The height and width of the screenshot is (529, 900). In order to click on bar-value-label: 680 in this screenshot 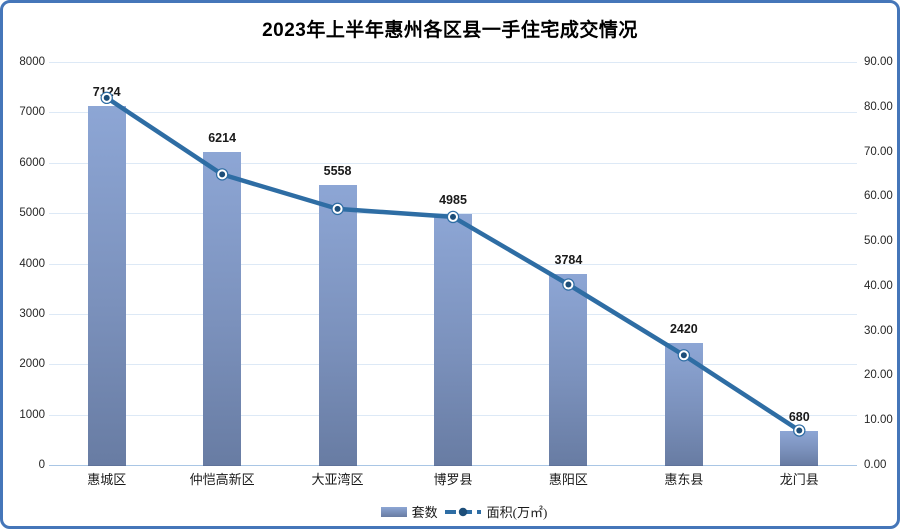, I will do `click(799, 416)`.